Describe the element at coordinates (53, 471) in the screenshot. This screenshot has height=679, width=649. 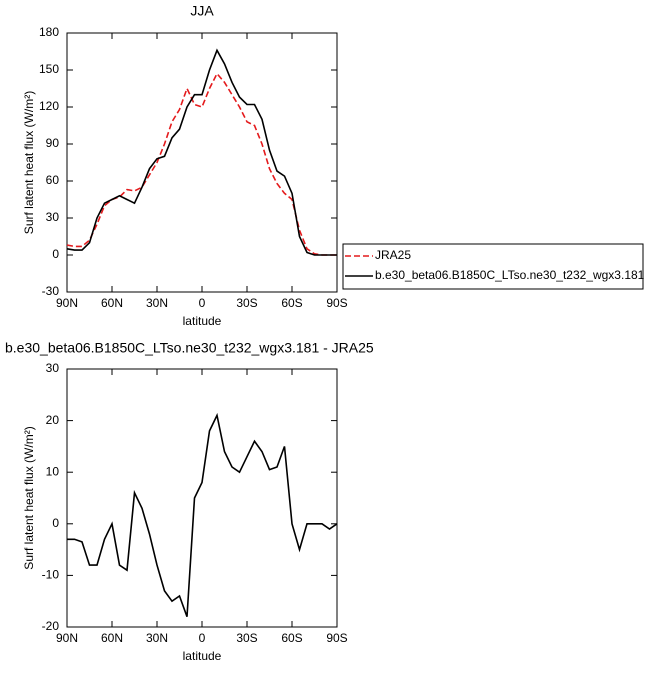
I see `y-tick-label: 10` at that location.